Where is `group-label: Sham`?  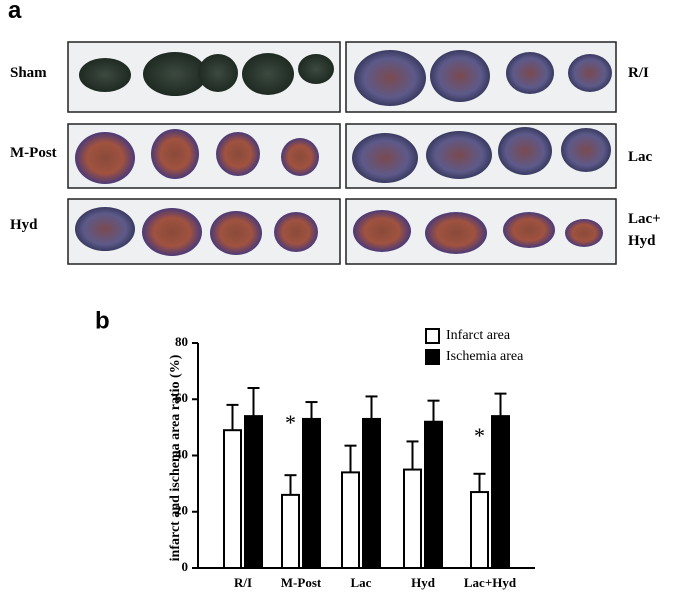 group-label: Sham is located at coordinates (28, 73).